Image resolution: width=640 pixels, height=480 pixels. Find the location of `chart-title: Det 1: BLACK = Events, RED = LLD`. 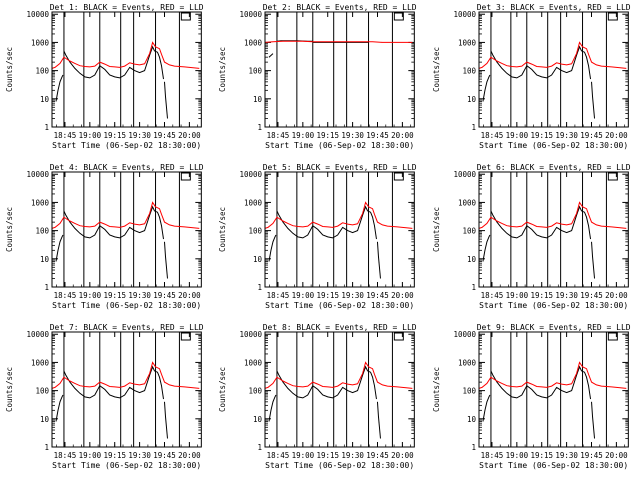

chart-title: Det 1: BLACK = Events, RED = LLD is located at coordinates (127, 7).